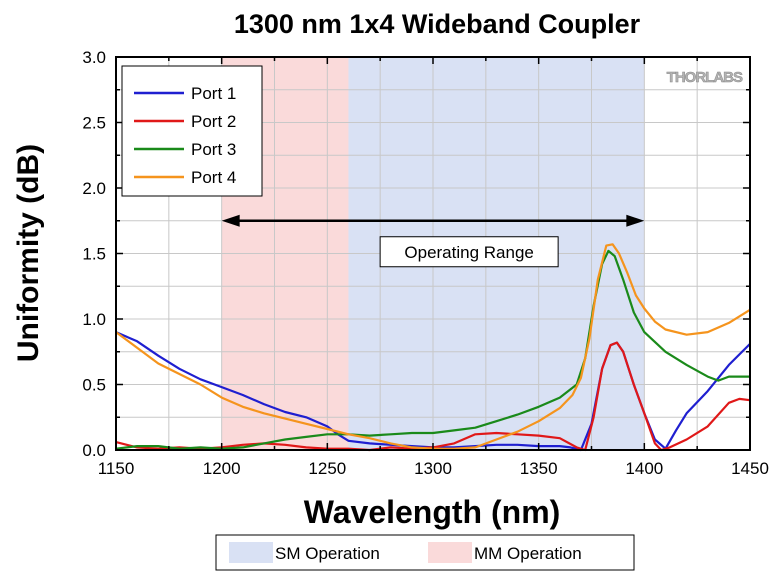 The height and width of the screenshot is (574, 780). Describe the element at coordinates (450, 552) in the screenshot. I see `mm-operation-swatch` at that location.